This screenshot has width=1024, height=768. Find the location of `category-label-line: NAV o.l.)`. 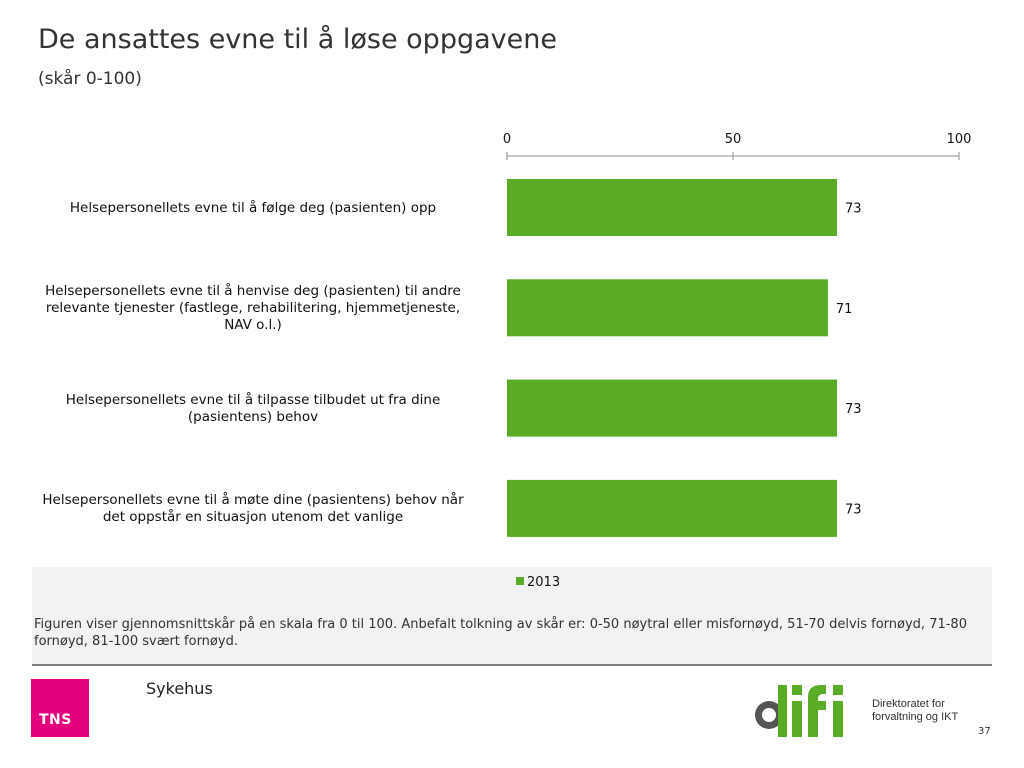

category-label-line: NAV o.l.) is located at coordinates (253, 325).